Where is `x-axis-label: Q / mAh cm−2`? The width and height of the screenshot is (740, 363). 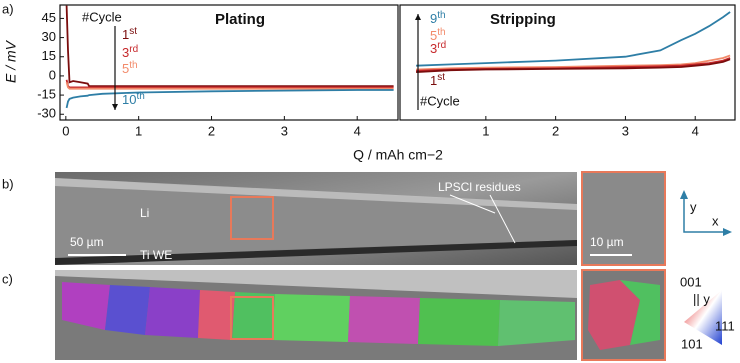 x-axis-label: Q / mAh cm−2 is located at coordinates (398, 155).